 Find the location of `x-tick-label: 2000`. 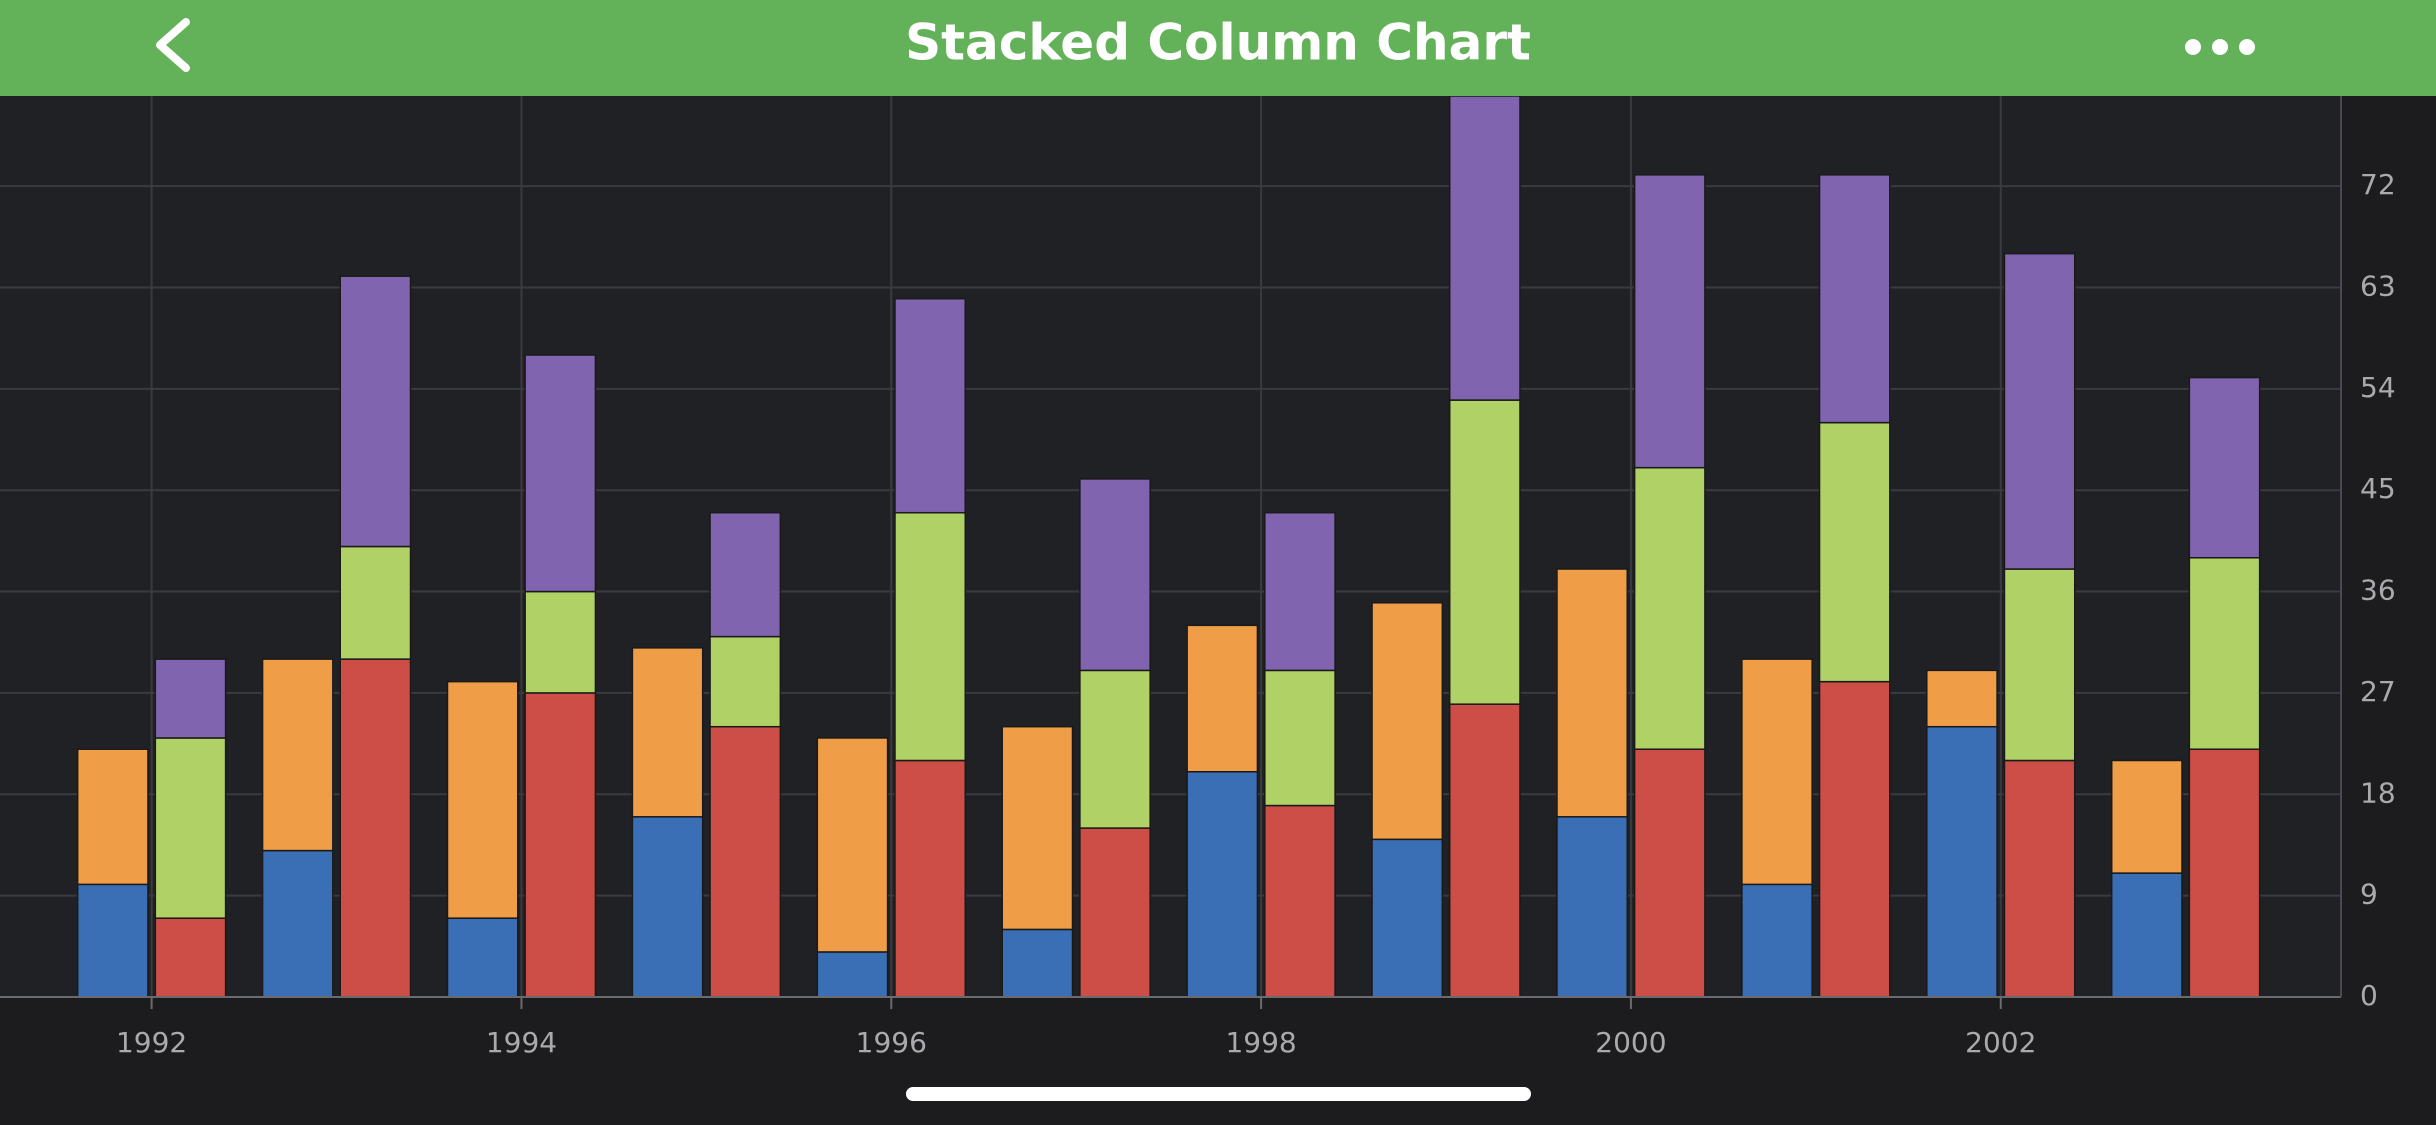

x-tick-label: 2000 is located at coordinates (1630, 1042).